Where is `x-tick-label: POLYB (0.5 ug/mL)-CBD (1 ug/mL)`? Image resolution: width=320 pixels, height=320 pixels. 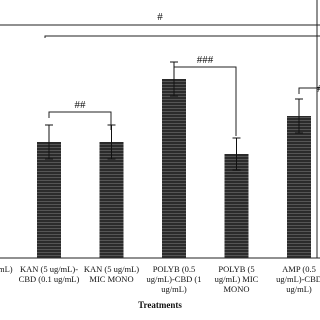 x-tick-label: POLYB (0.5 ug/mL)-CBD (1 ug/mL) is located at coordinates (174, 279).